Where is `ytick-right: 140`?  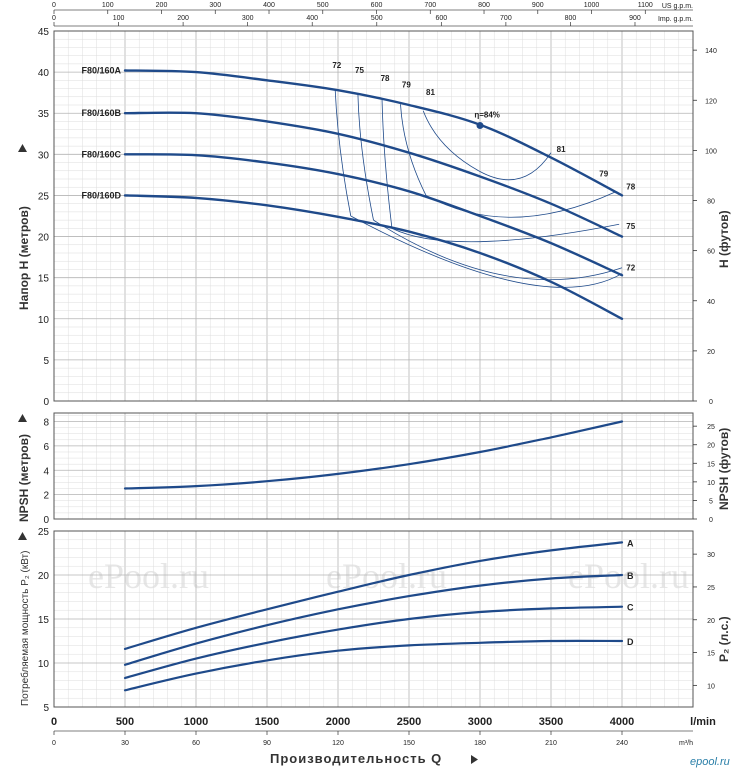
ytick-right: 140 is located at coordinates (711, 51).